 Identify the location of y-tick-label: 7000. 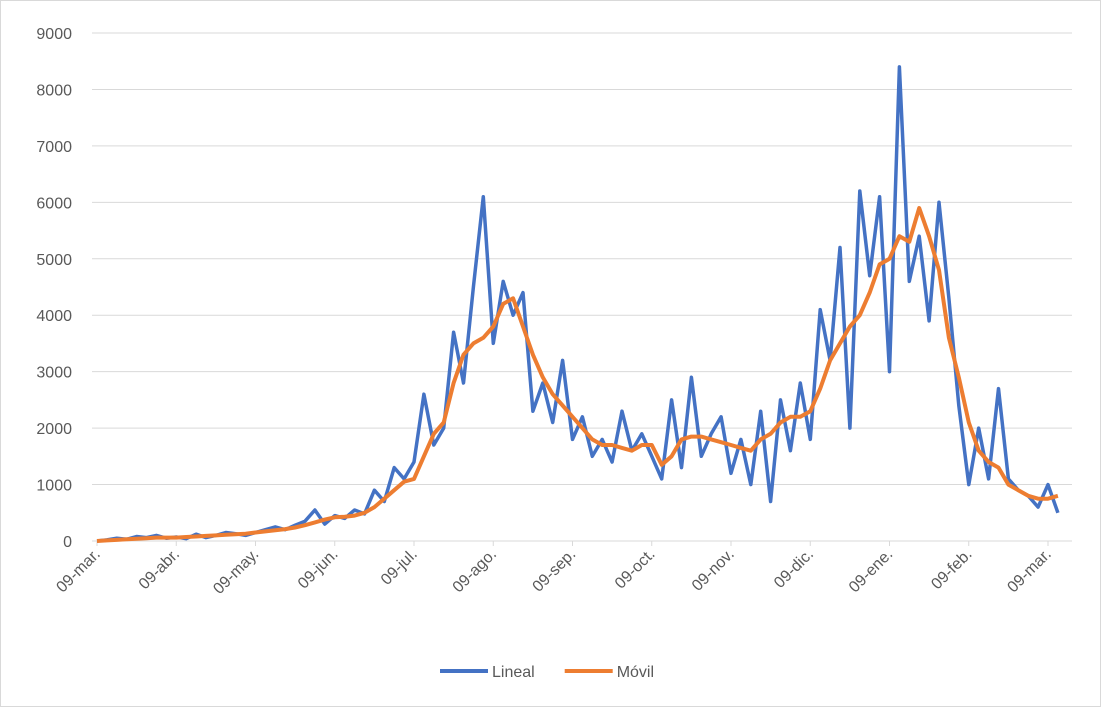
(54, 147).